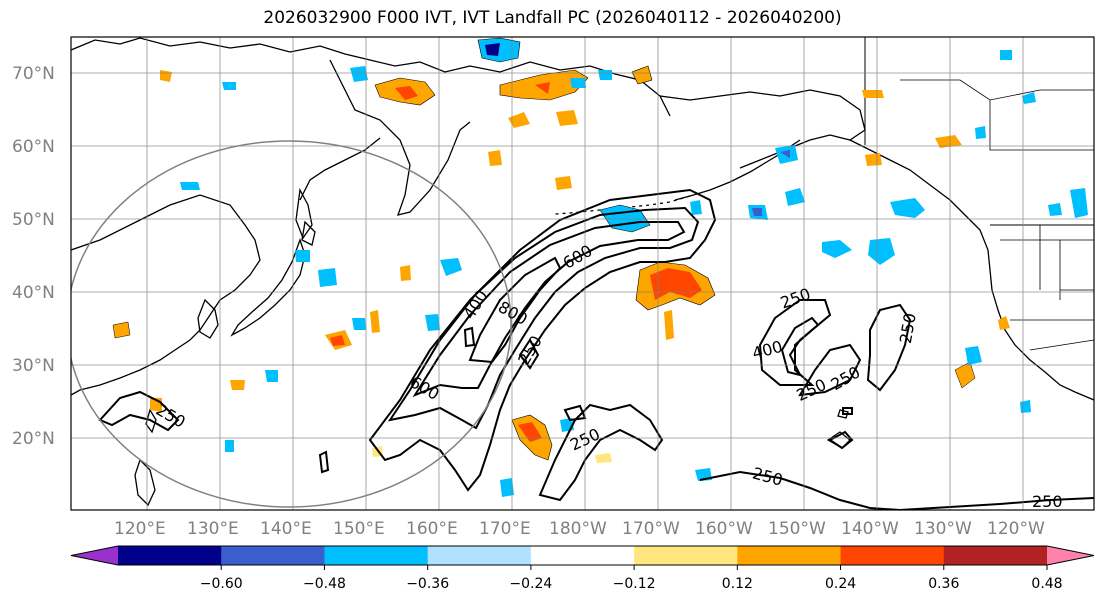 The image size is (1105, 604). What do you see at coordinates (33, 366) in the screenshot?
I see `lat-label: 30°N` at bounding box center [33, 366].